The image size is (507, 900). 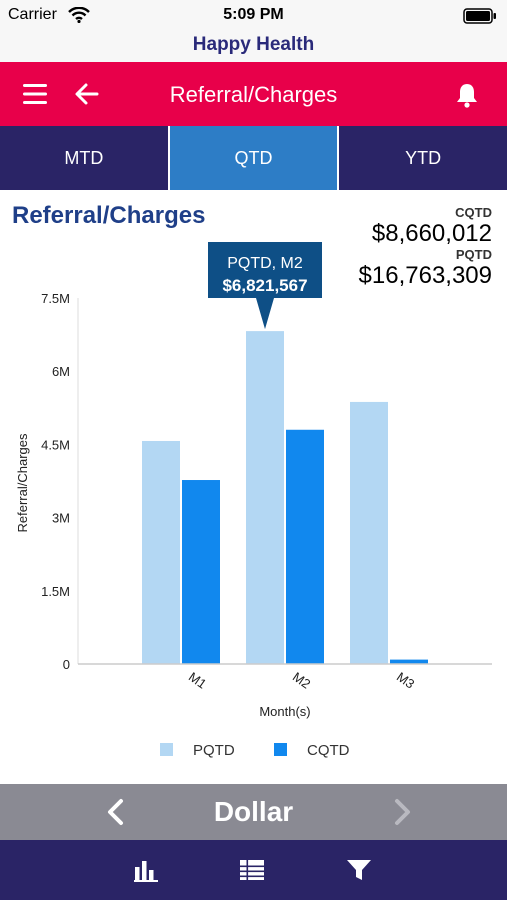 I want to click on status-bar: Carrier 5:09 PM, so click(x=253, y=15).